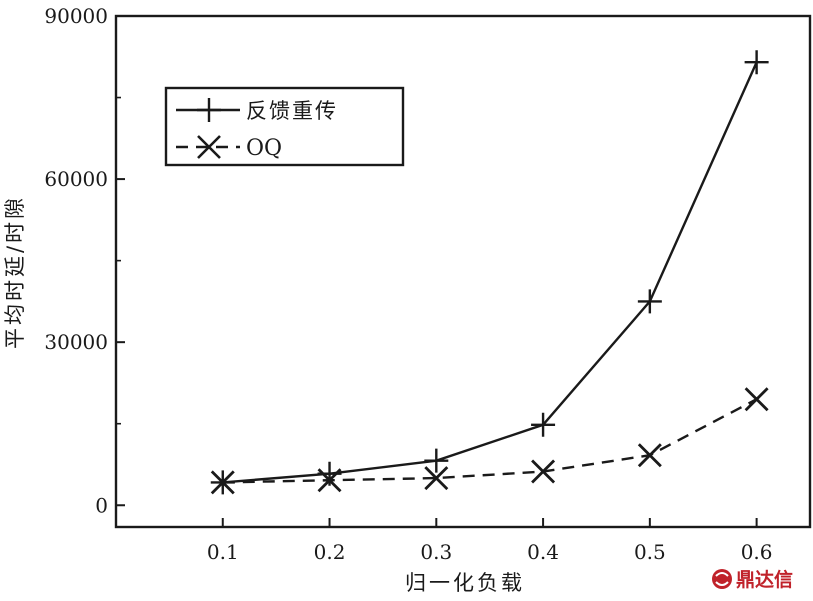  What do you see at coordinates (76, 179) in the screenshot?
I see `y-tick-label: 60000` at bounding box center [76, 179].